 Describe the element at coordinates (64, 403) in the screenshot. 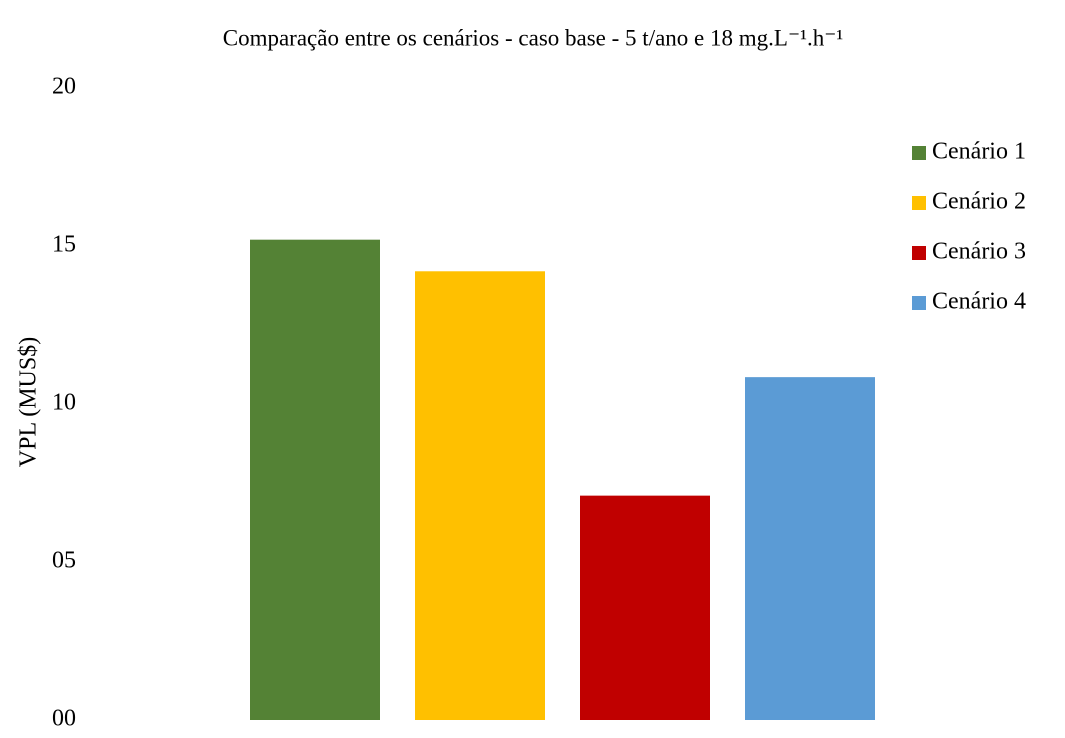

I see `y-tick-label: 10` at that location.